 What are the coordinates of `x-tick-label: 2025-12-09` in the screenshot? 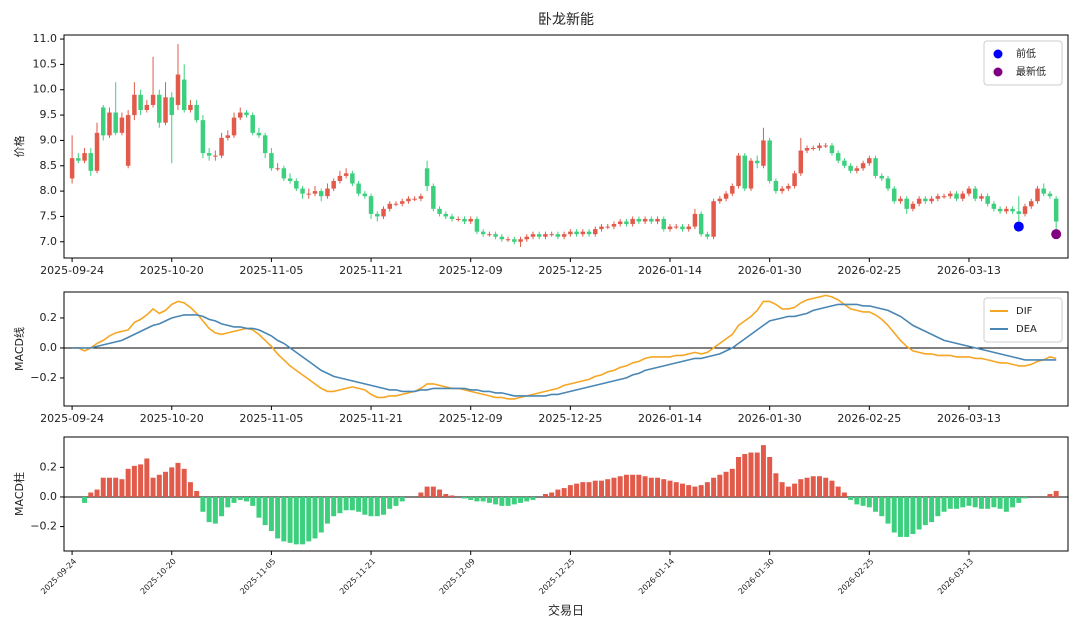 It's located at (471, 270).